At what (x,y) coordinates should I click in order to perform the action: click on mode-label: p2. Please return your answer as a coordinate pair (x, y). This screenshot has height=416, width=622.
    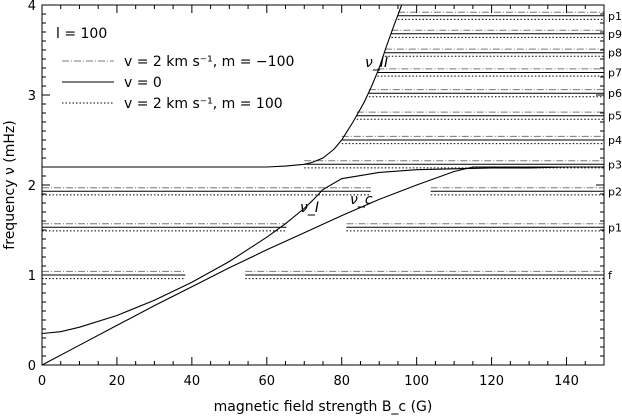
    Looking at the image, I should click on (615, 191).